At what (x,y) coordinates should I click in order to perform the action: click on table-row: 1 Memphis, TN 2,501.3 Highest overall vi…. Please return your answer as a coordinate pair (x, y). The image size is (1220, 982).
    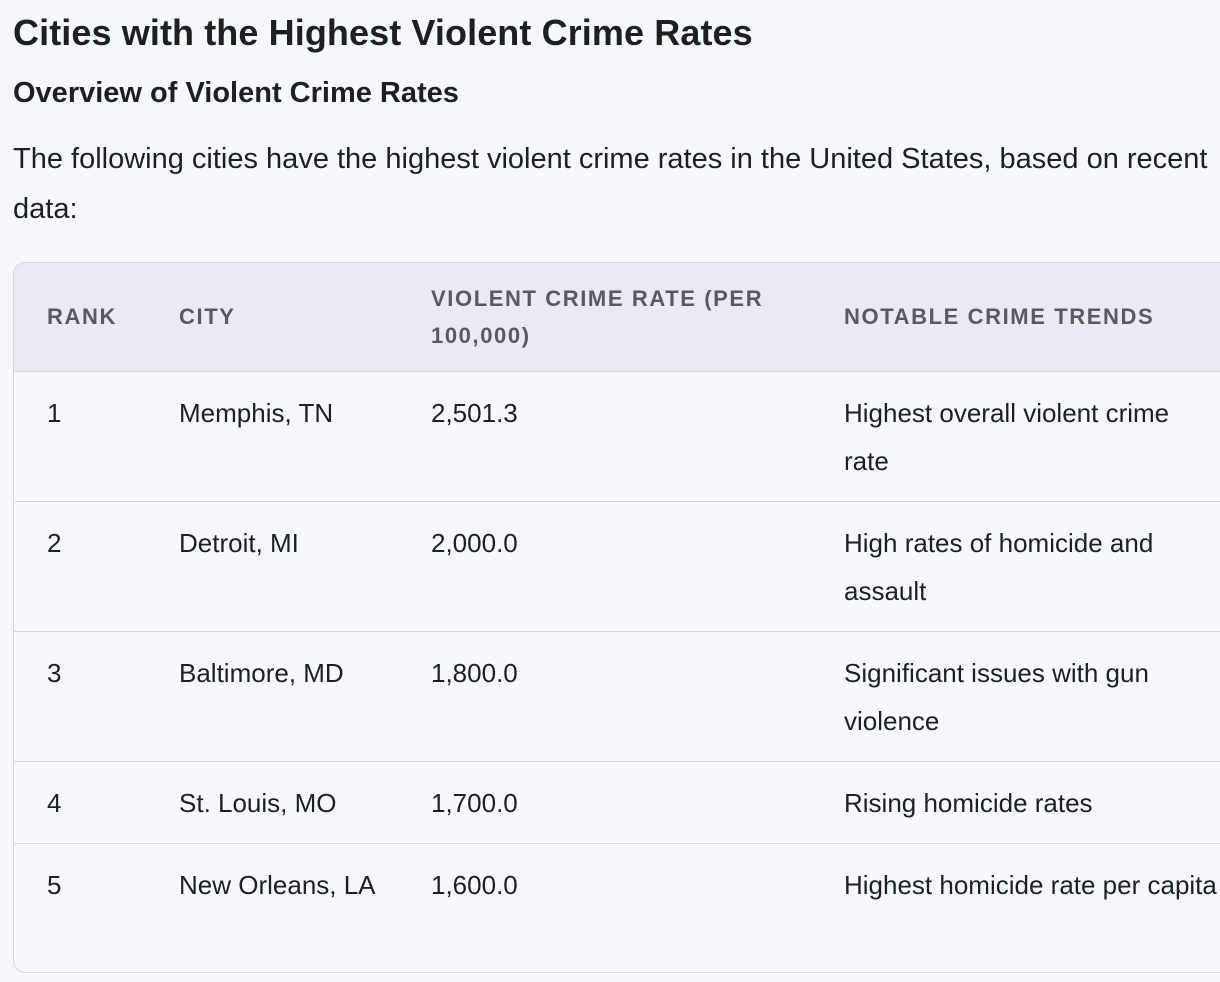
    Looking at the image, I should click on (617, 436).